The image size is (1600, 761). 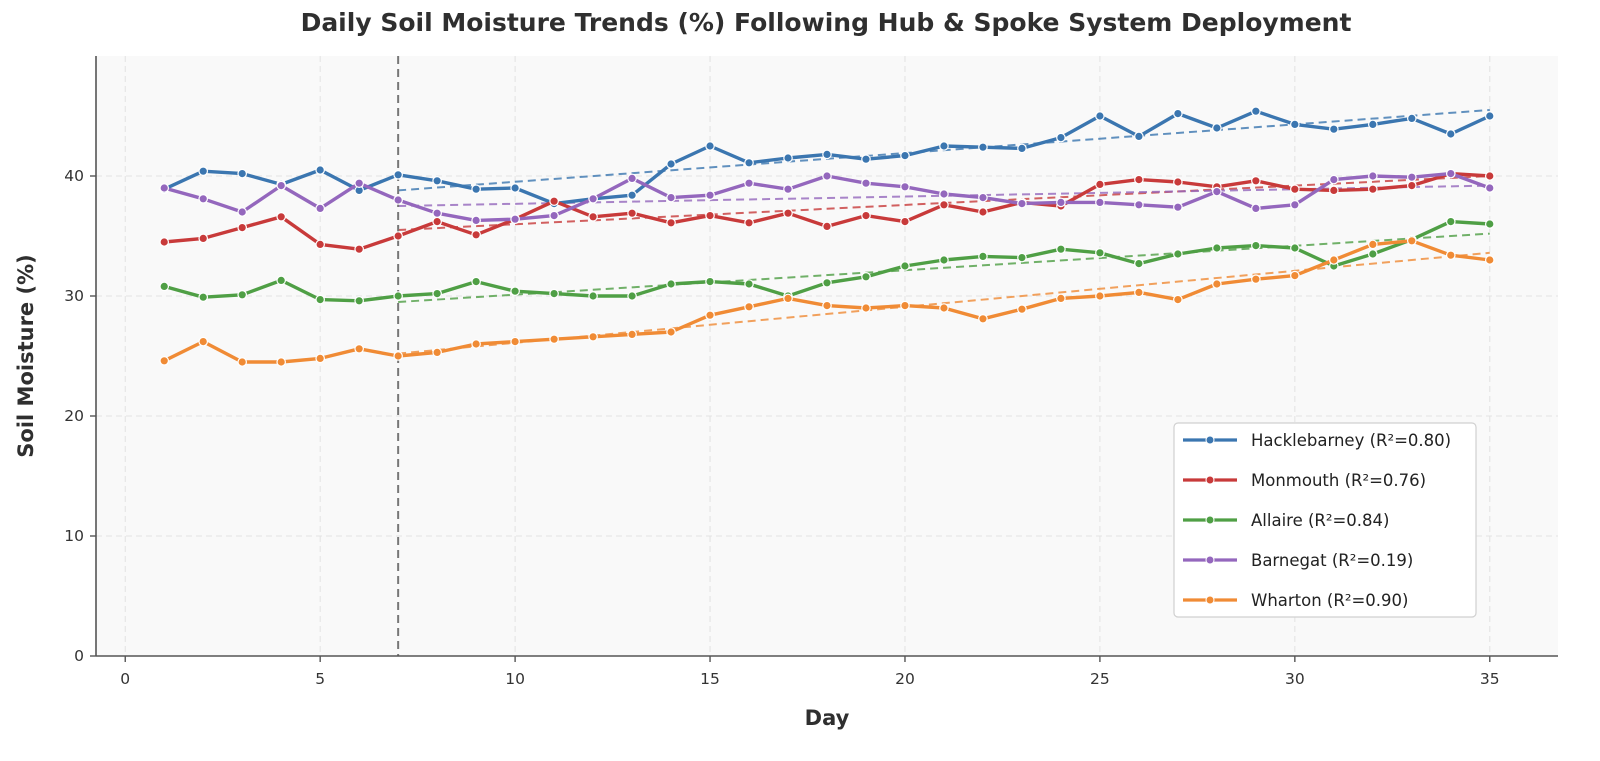 What do you see at coordinates (1332, 560) in the screenshot?
I see `legend-label: Barnegat (R²=0.19)` at bounding box center [1332, 560].